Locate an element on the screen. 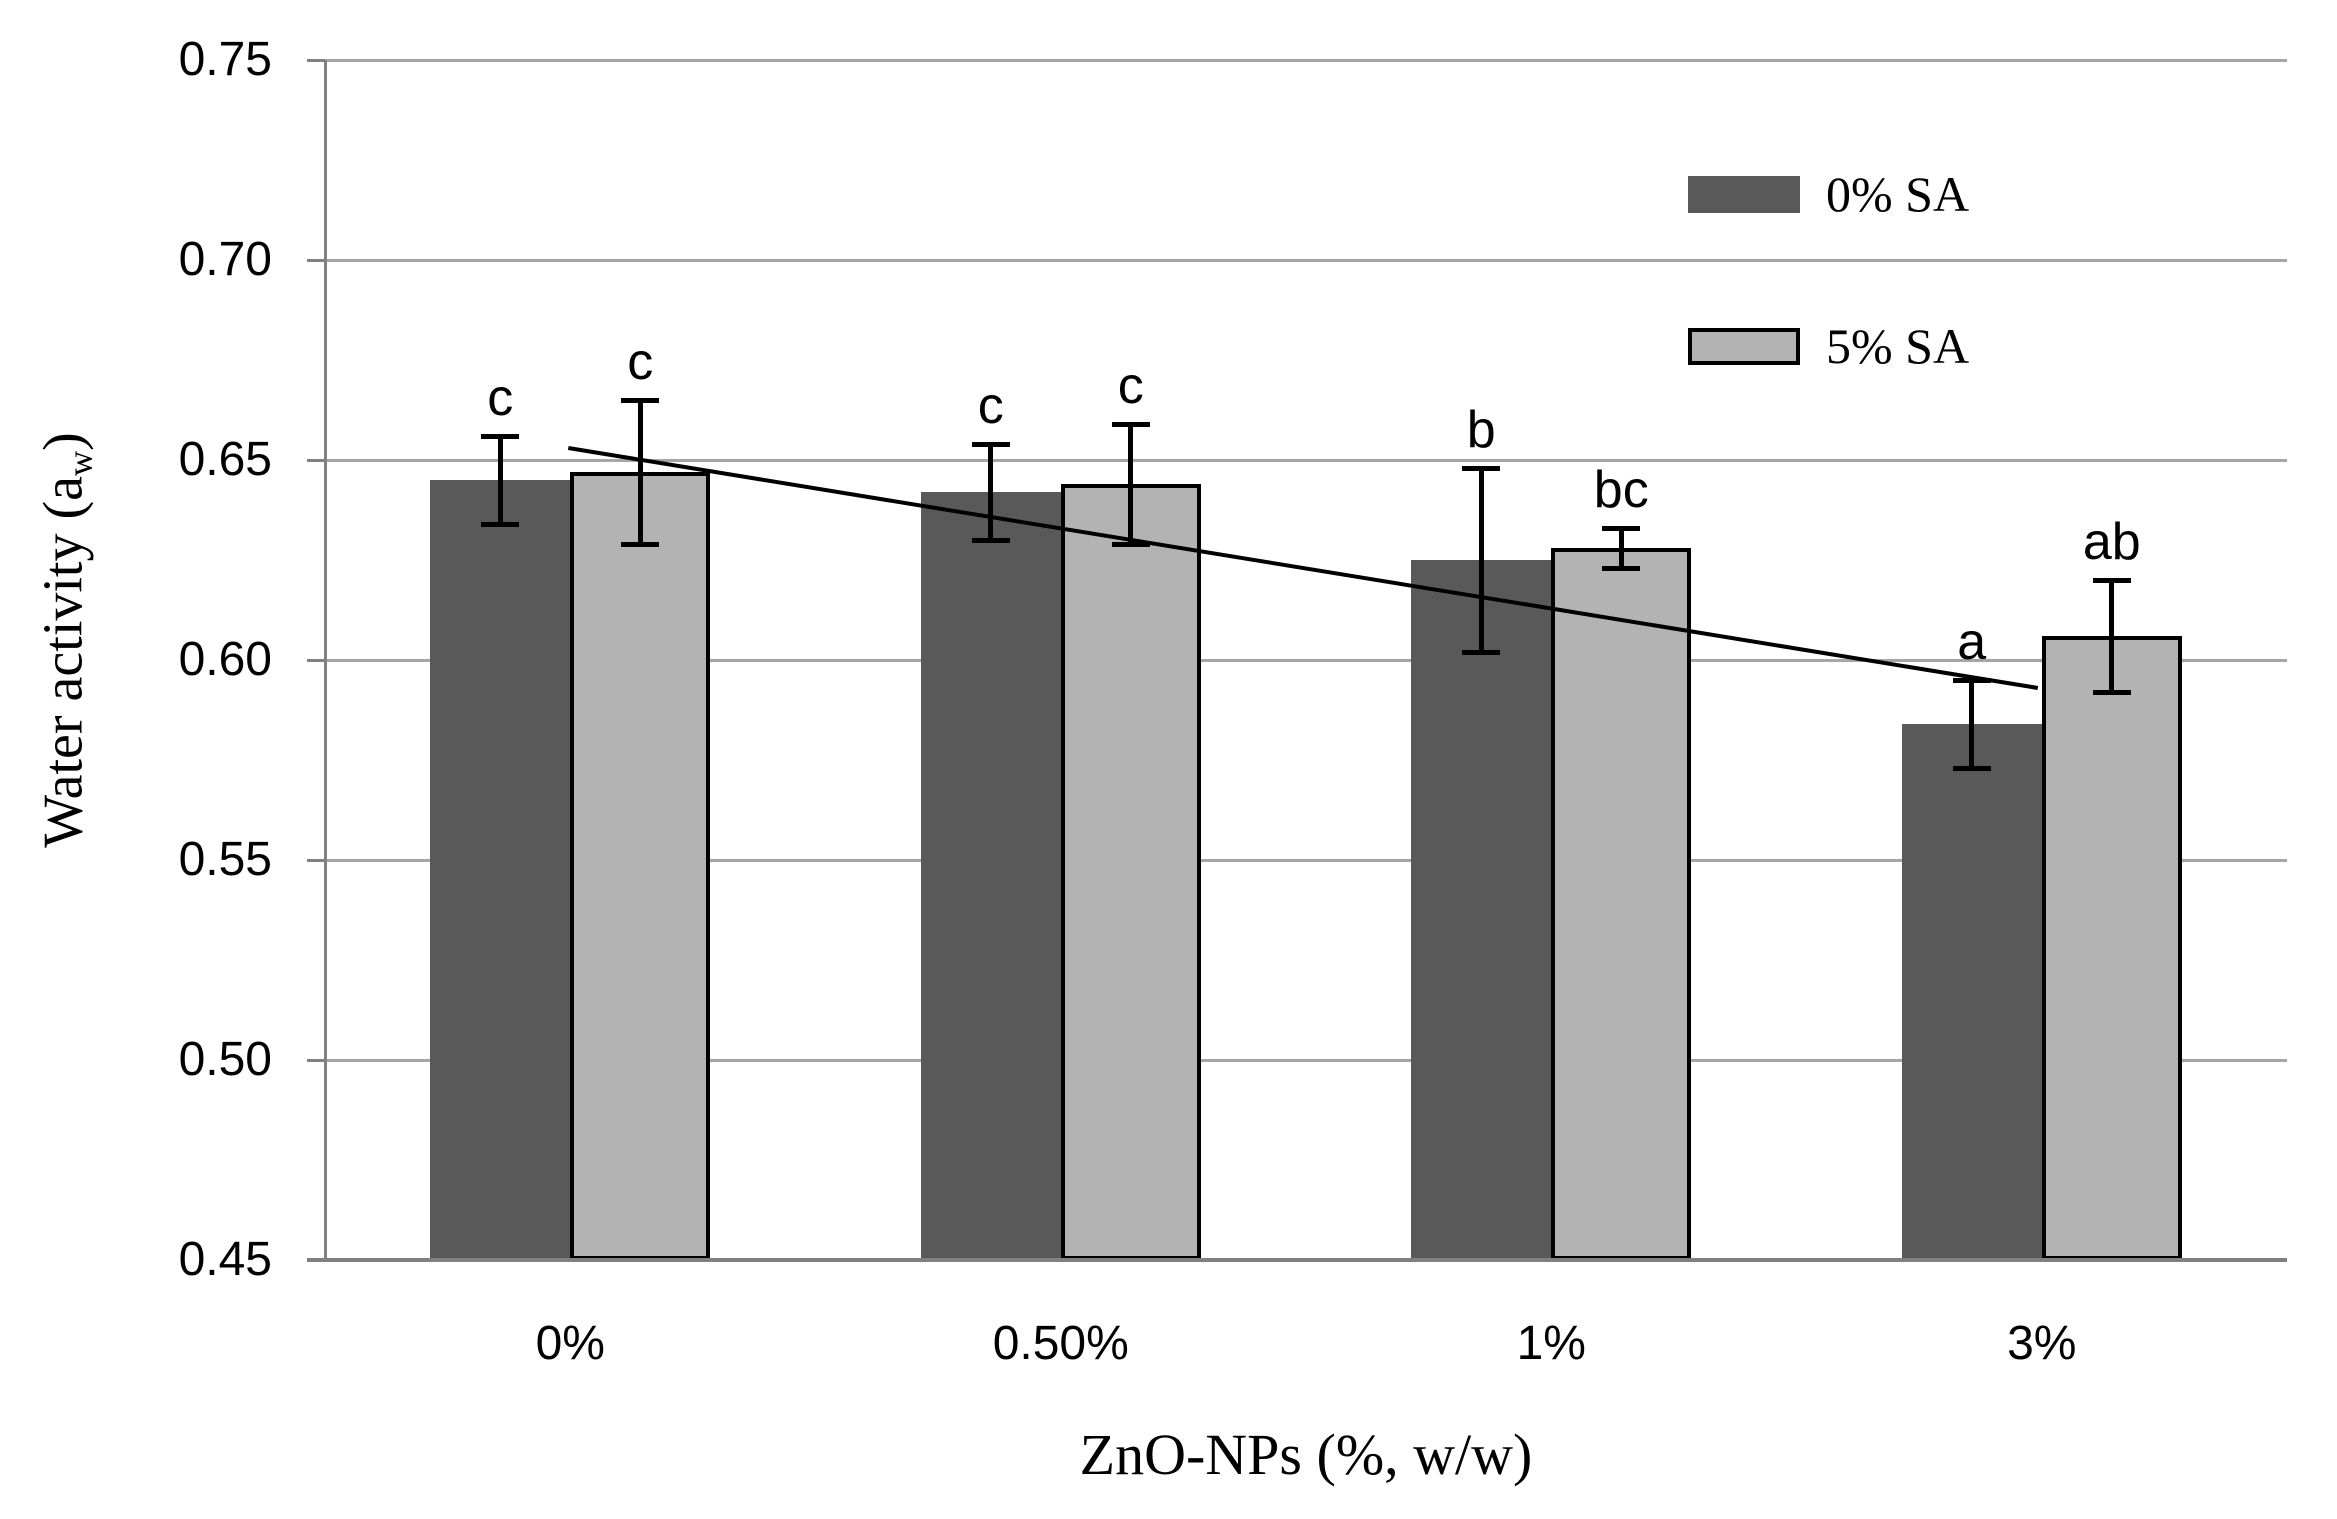  x-axis-line is located at coordinates (1297, 1260).